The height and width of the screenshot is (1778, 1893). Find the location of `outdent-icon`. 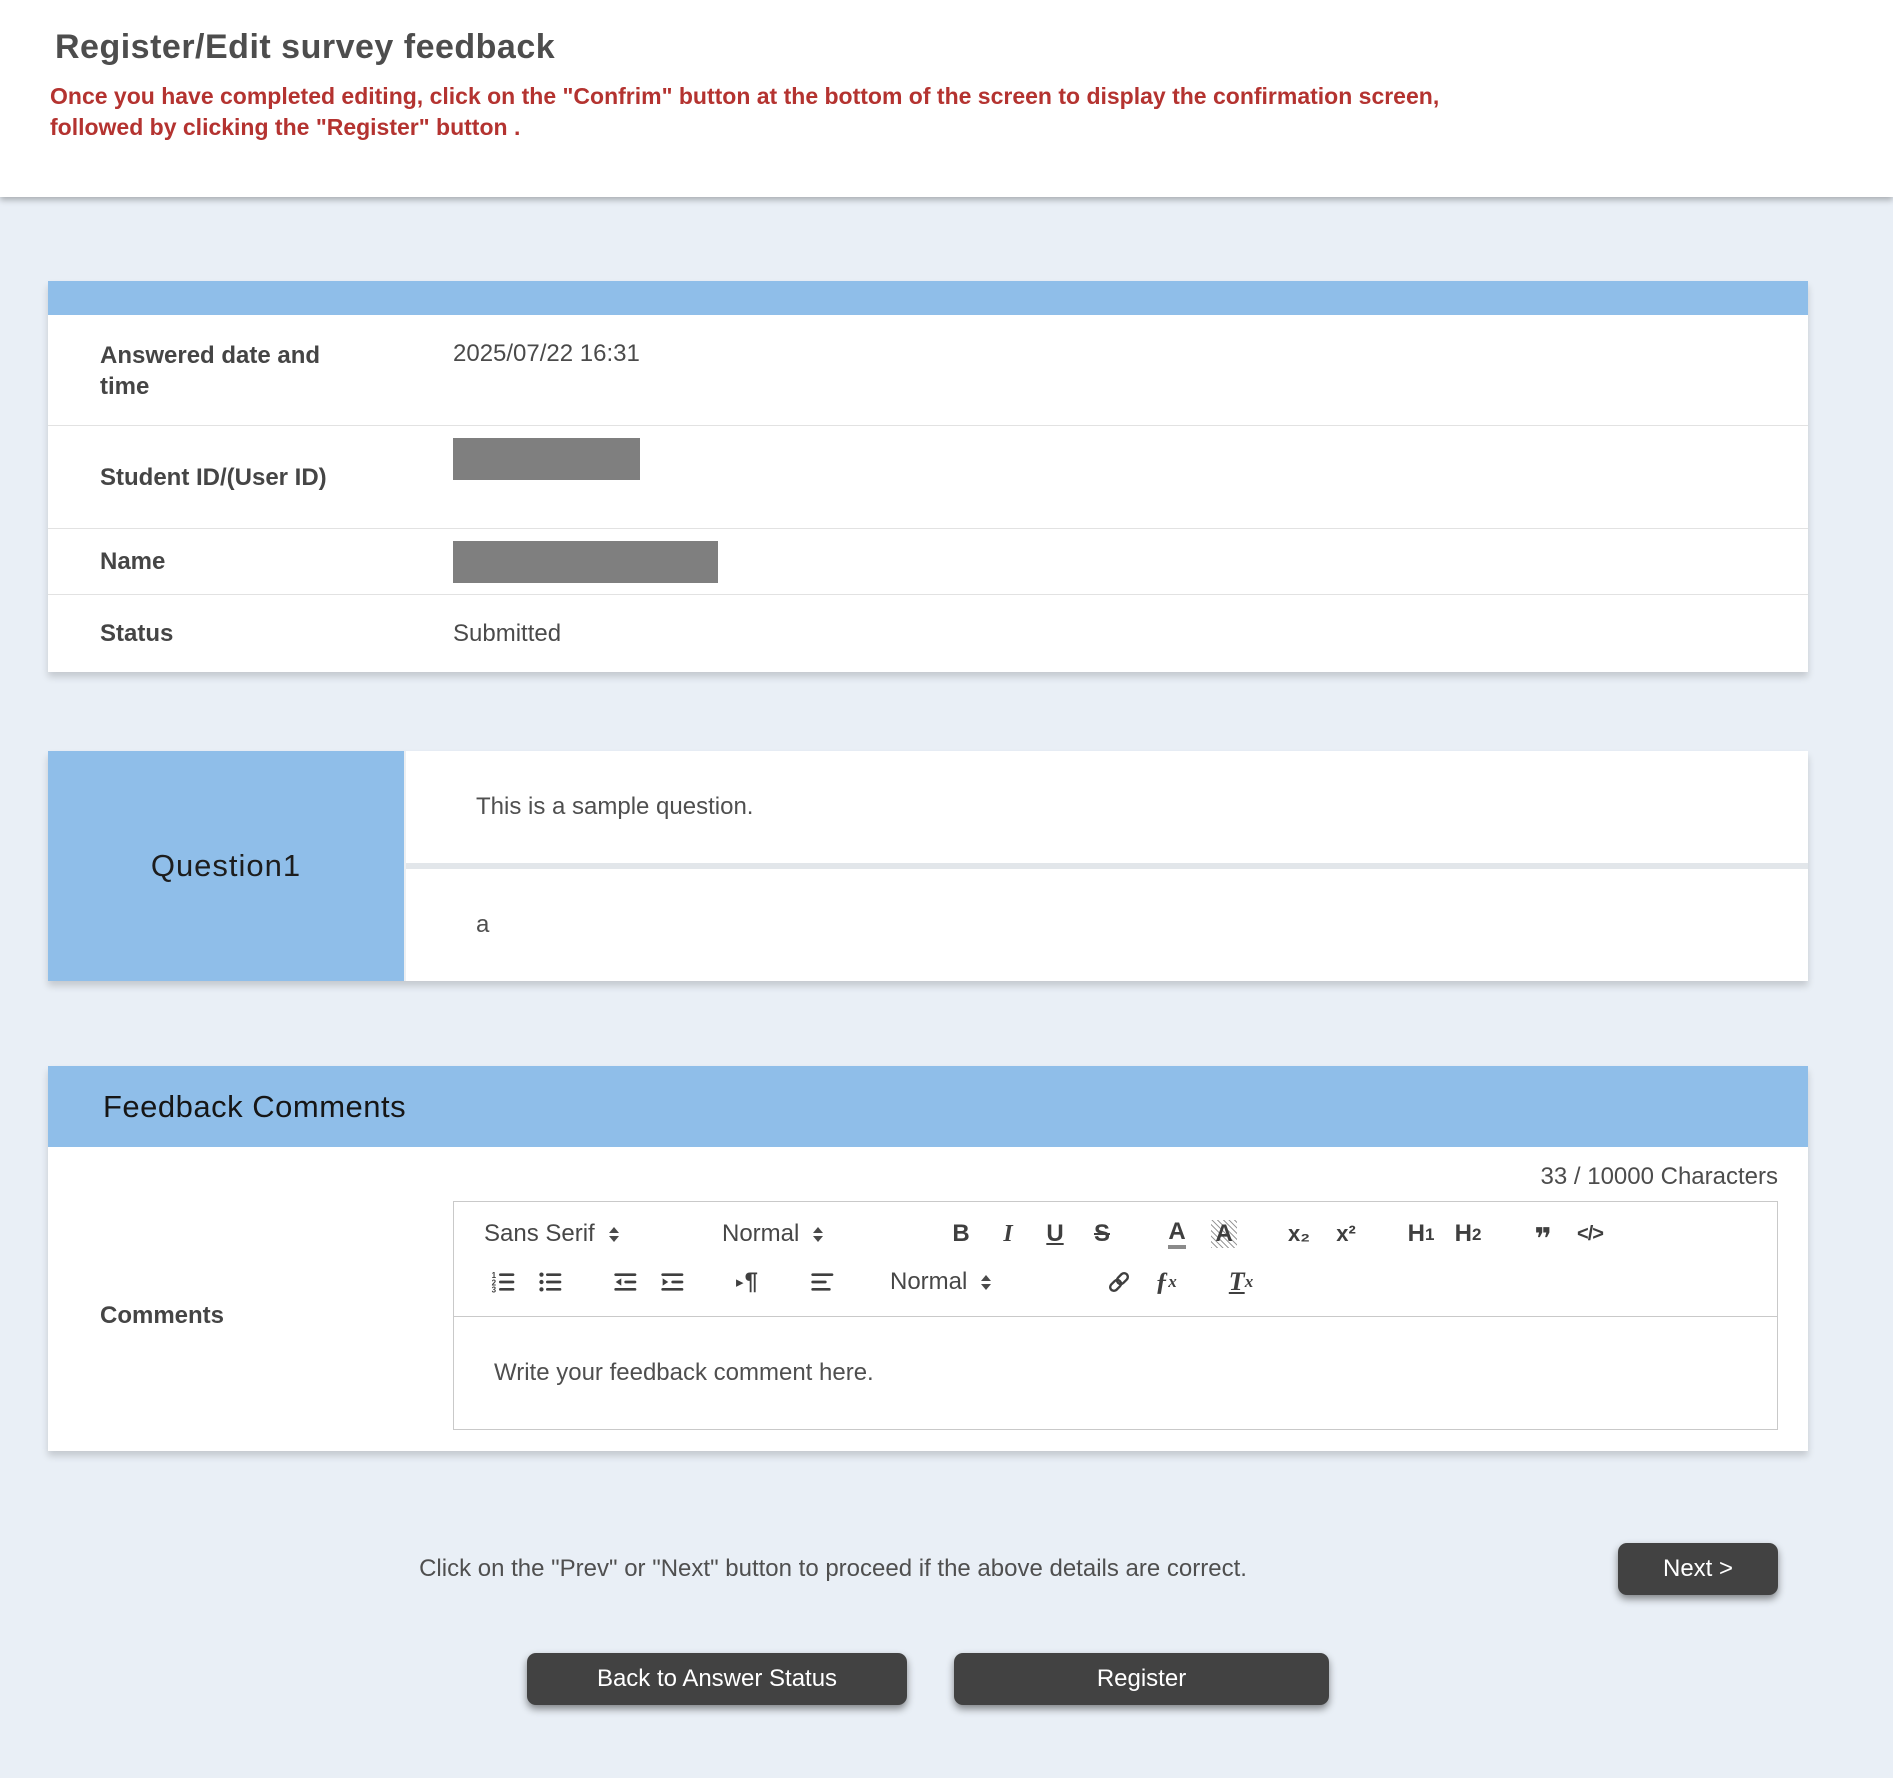

outdent-icon is located at coordinates (625, 1282).